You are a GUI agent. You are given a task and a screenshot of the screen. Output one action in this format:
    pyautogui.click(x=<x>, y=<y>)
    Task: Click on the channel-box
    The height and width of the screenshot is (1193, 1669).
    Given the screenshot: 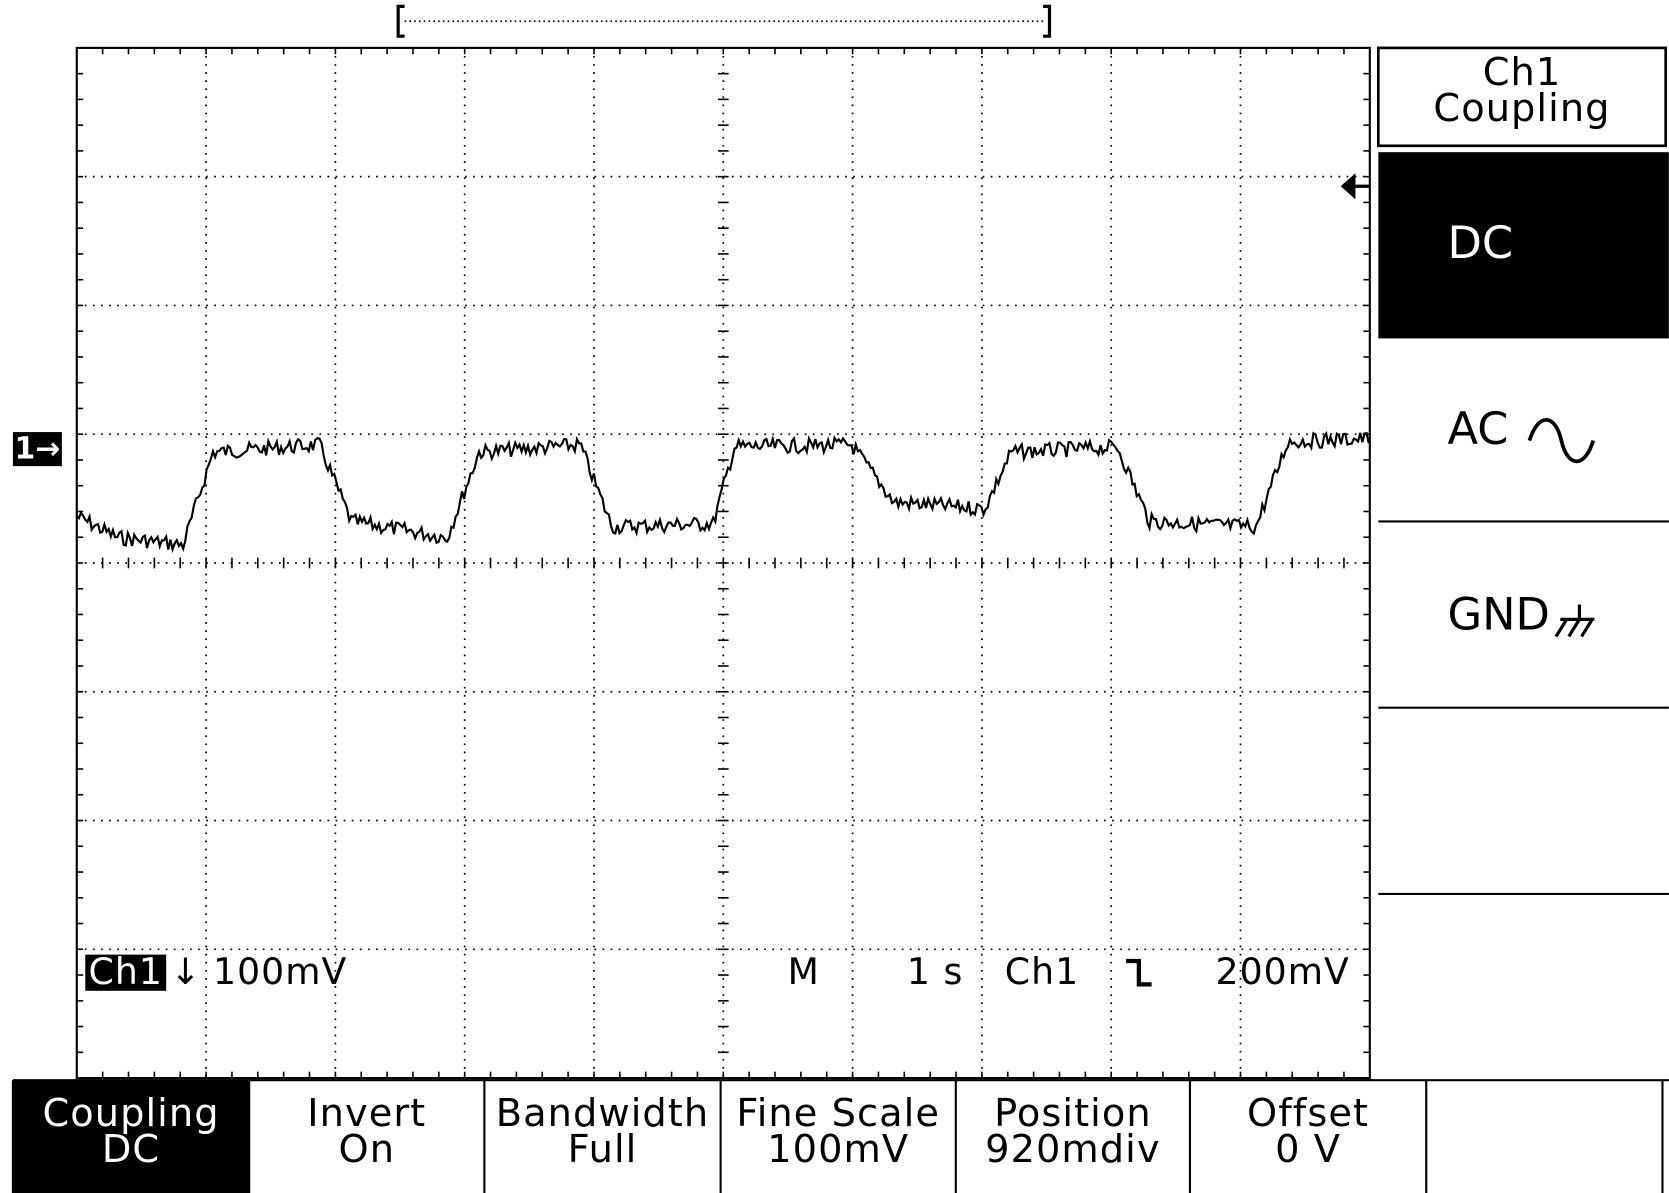 What is the action you would take?
    pyautogui.click(x=126, y=972)
    